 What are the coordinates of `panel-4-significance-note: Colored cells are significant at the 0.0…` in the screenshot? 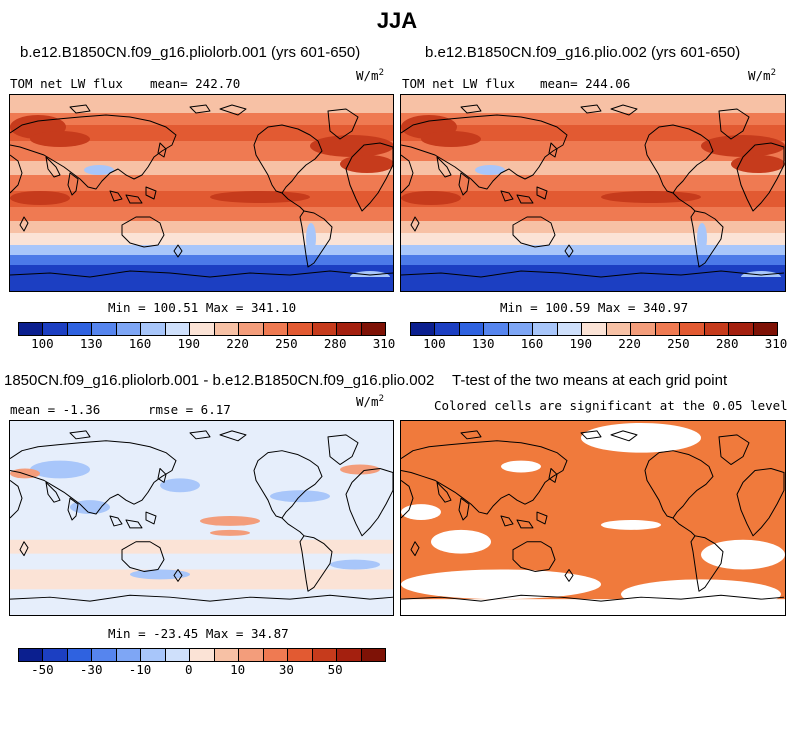 It's located at (611, 405).